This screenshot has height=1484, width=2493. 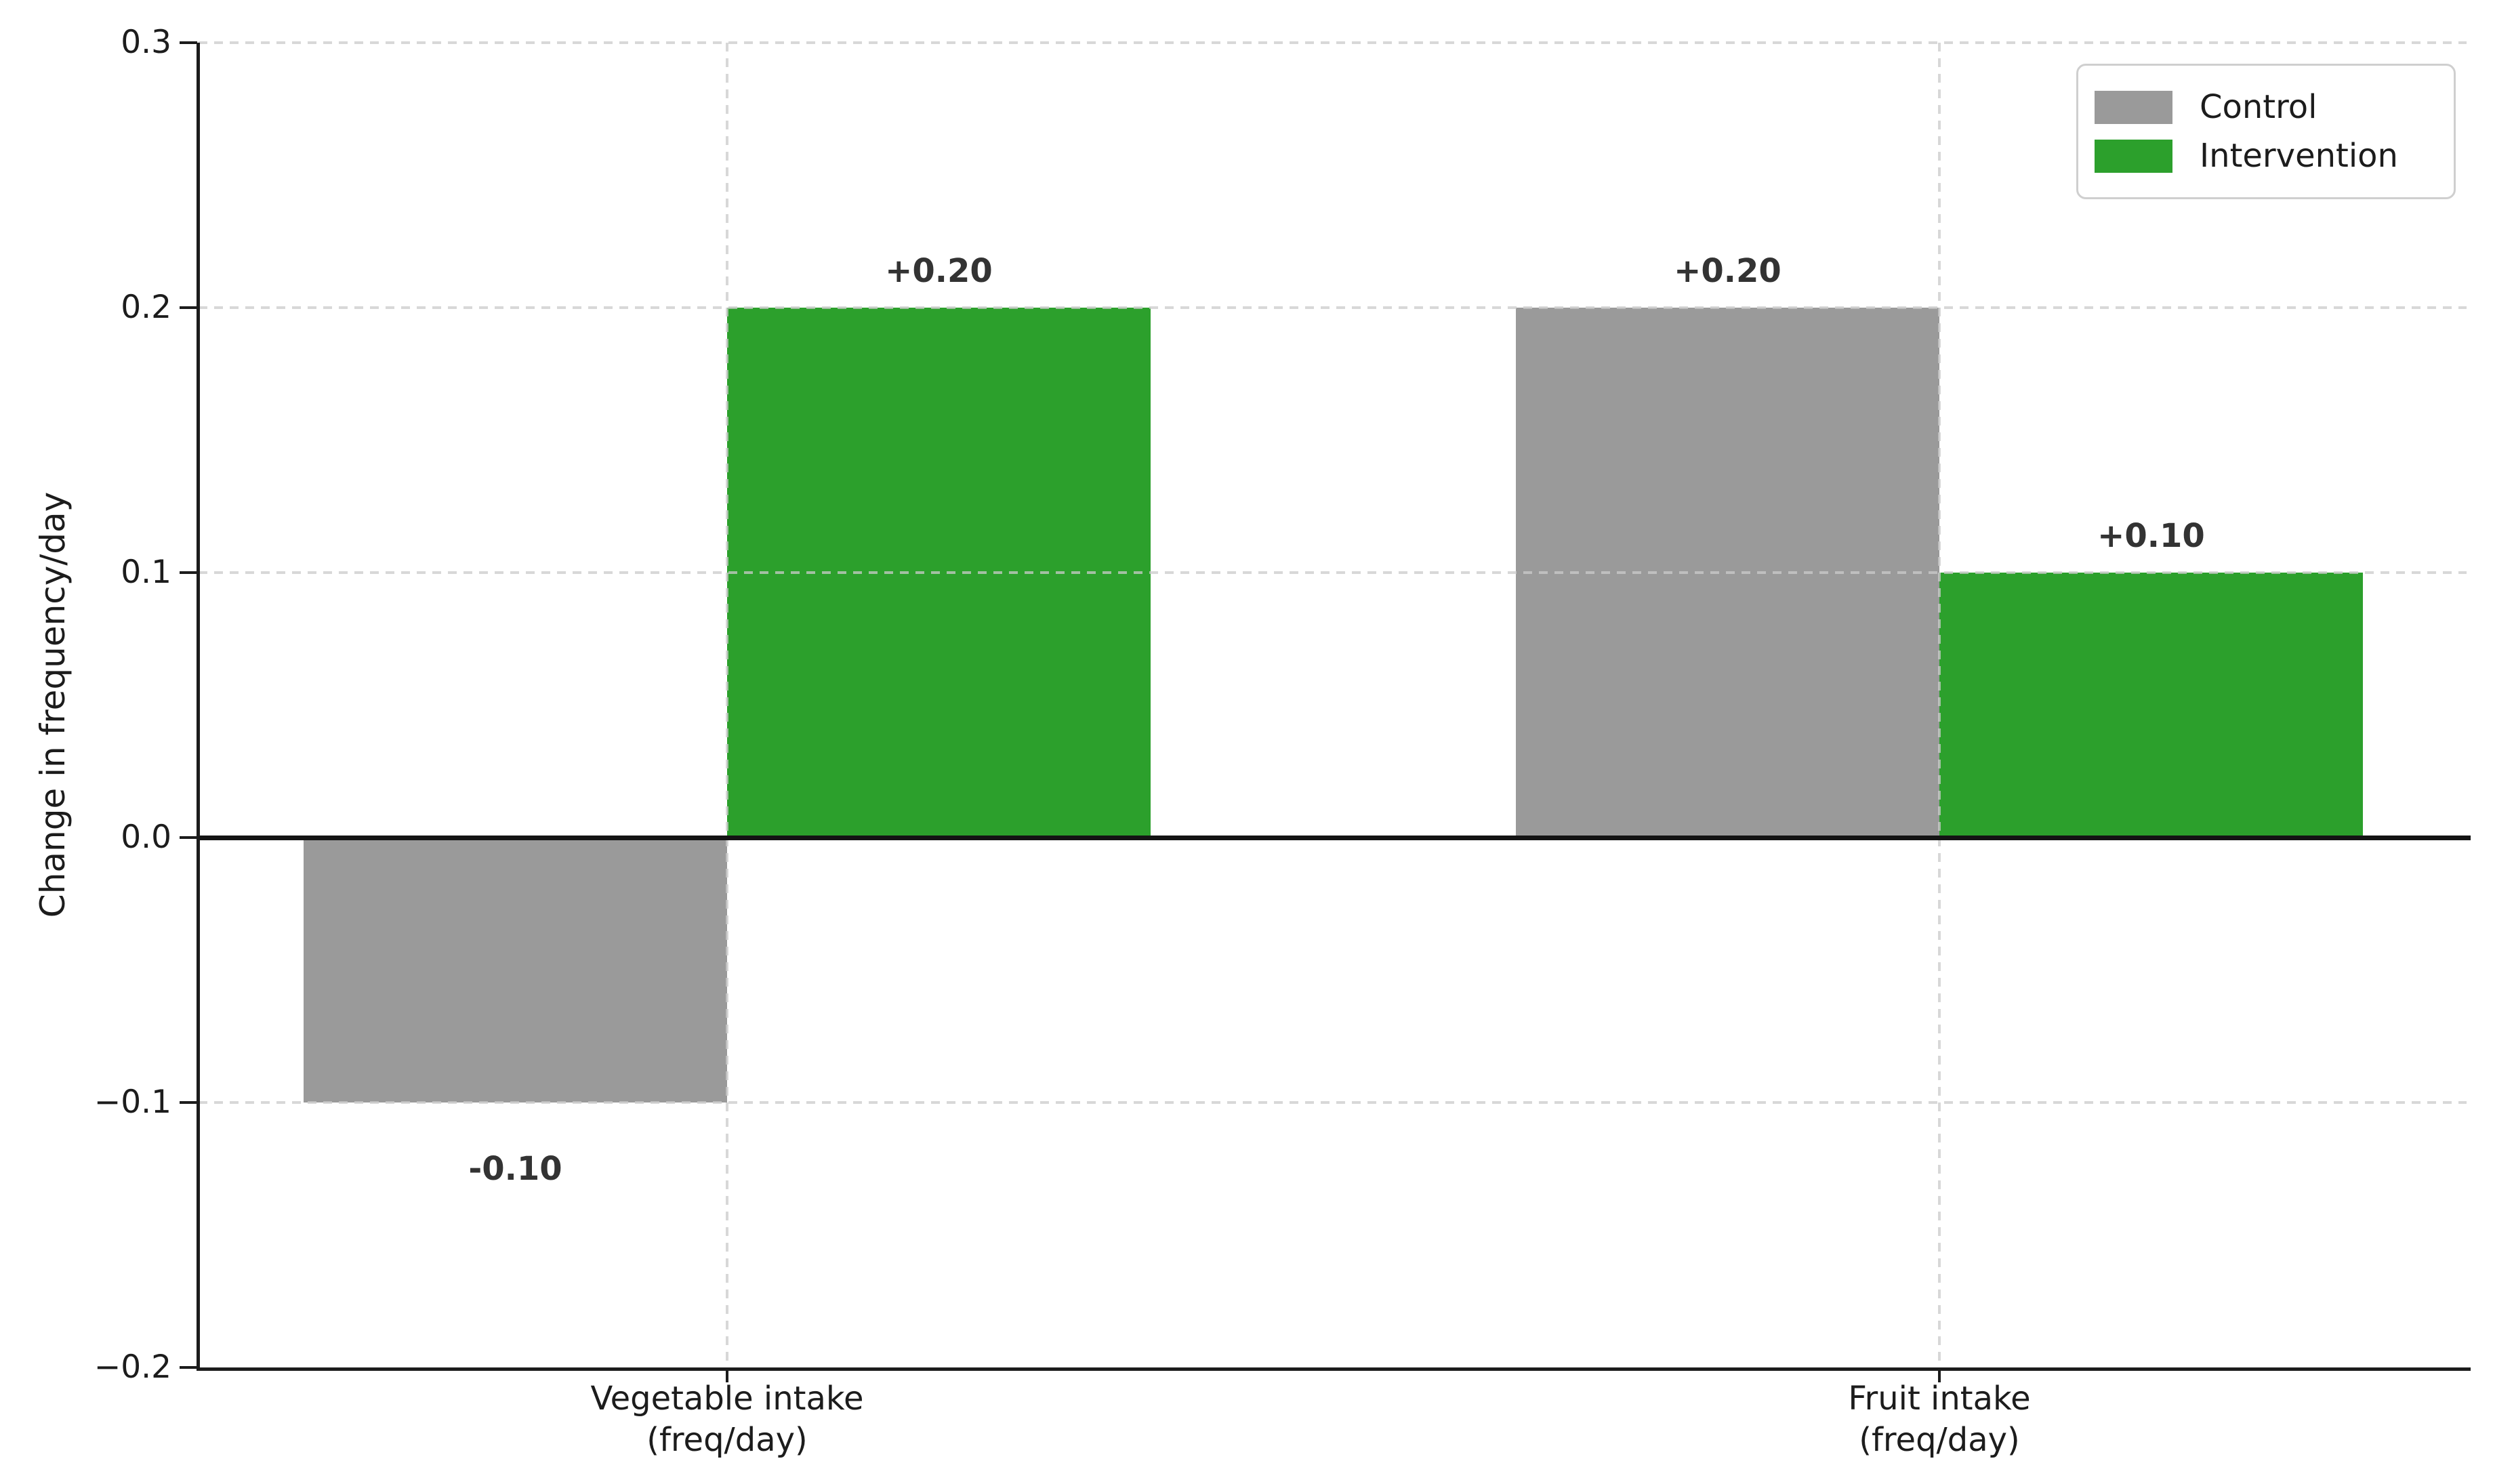 I want to click on bar-intervention-fruit-intake, so click(x=2151, y=705).